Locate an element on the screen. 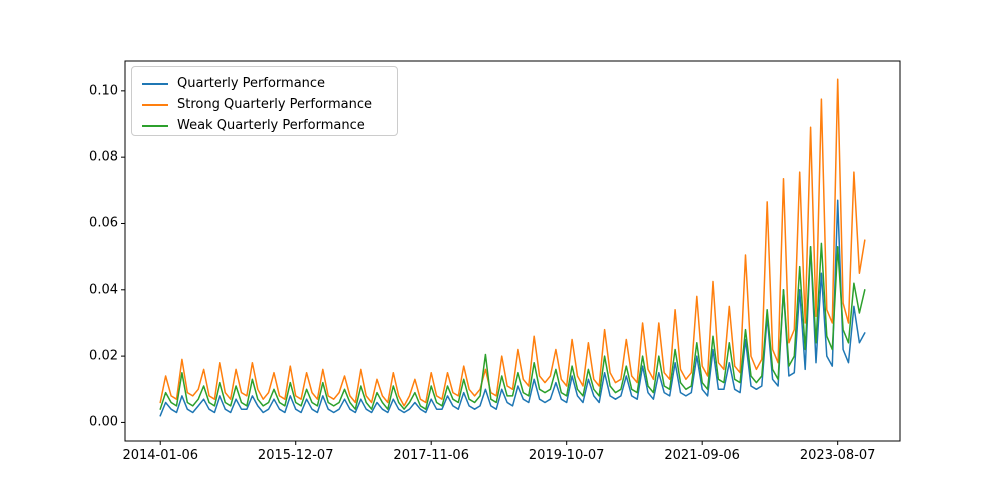 The width and height of the screenshot is (1000, 500). y-tick-label: 0.04 is located at coordinates (103, 290).